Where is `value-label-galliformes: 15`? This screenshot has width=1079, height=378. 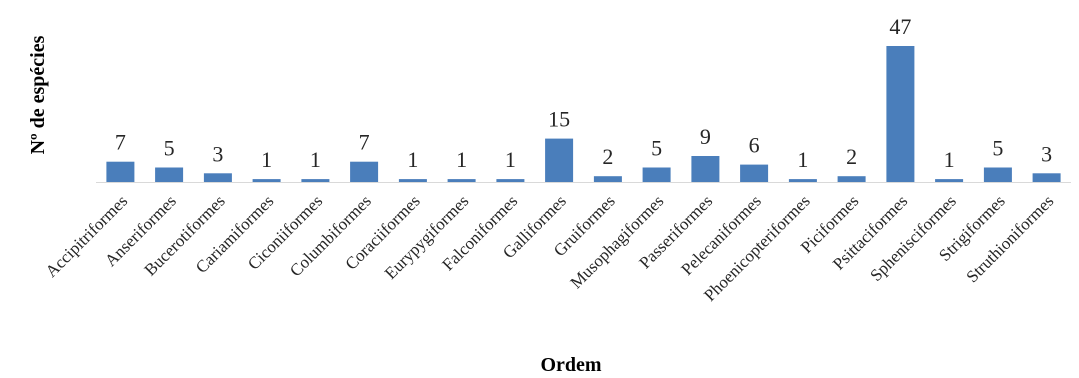
value-label-galliformes: 15 is located at coordinates (559, 119).